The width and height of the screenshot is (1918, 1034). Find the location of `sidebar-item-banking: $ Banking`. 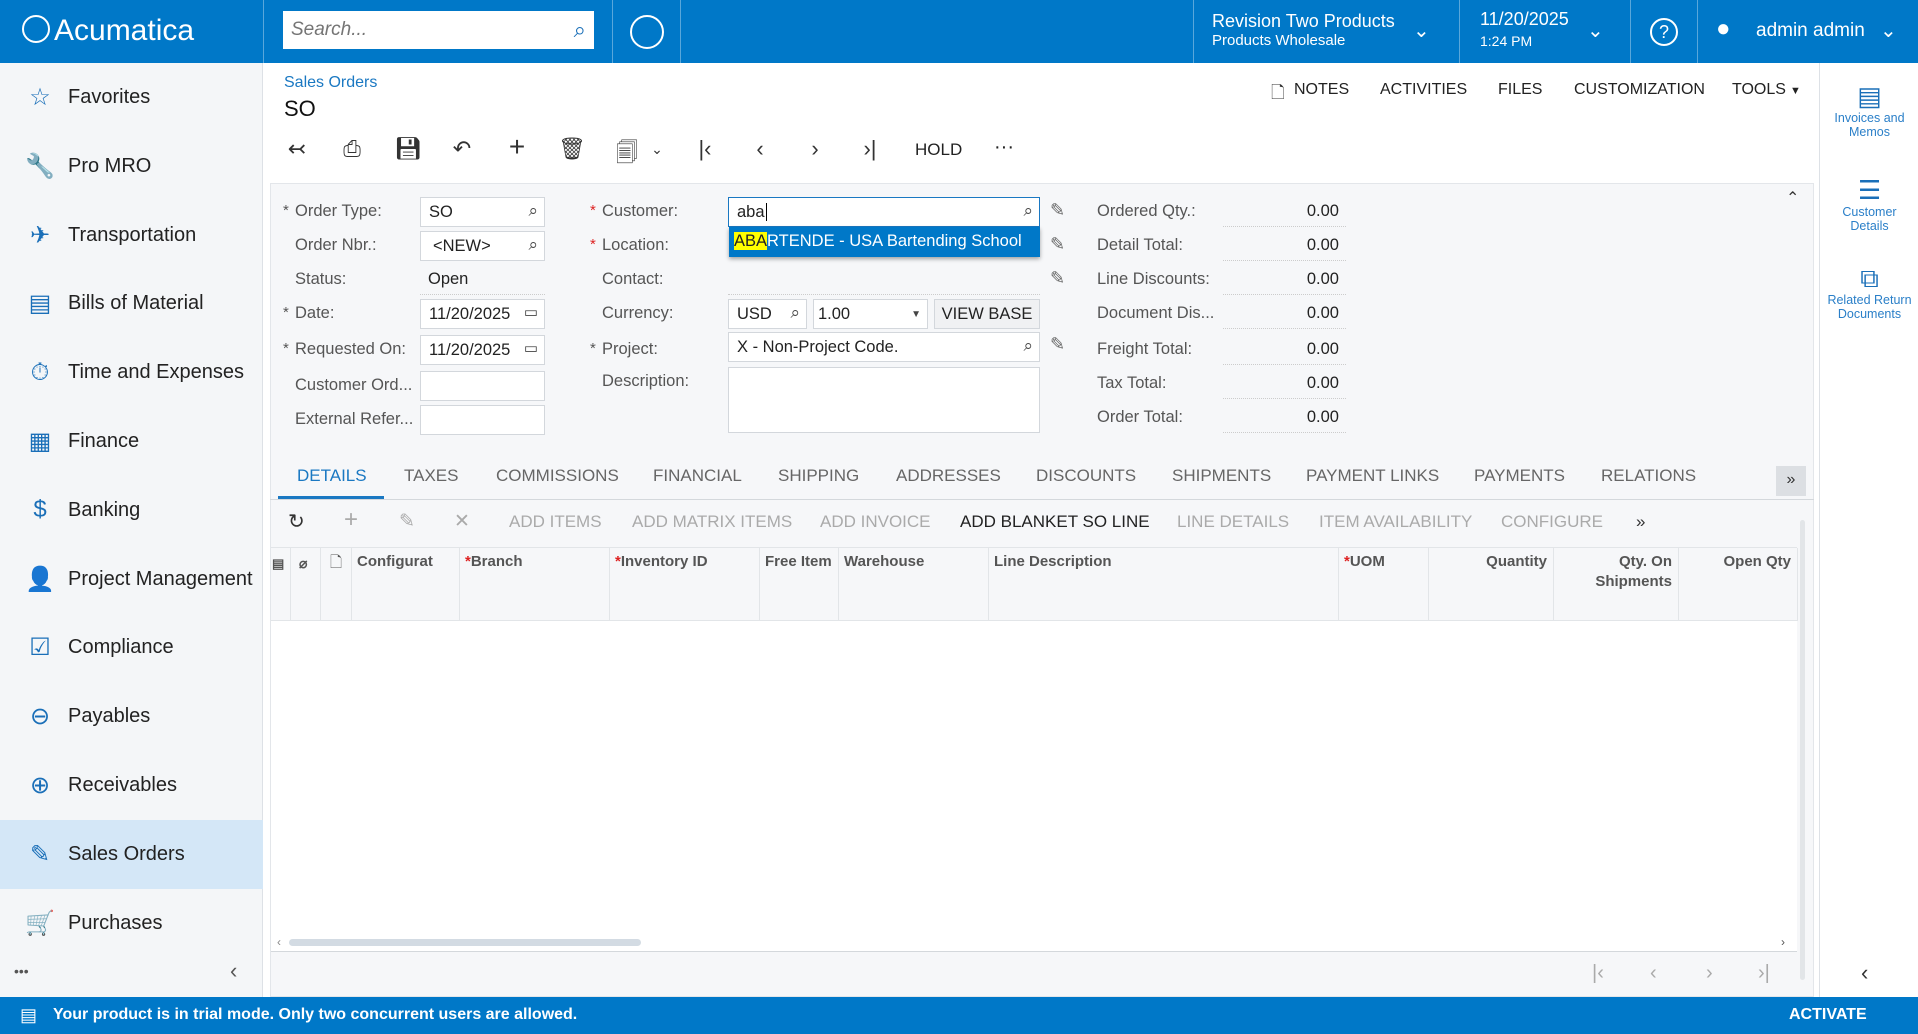

sidebar-item-banking: $ Banking is located at coordinates (131, 510).